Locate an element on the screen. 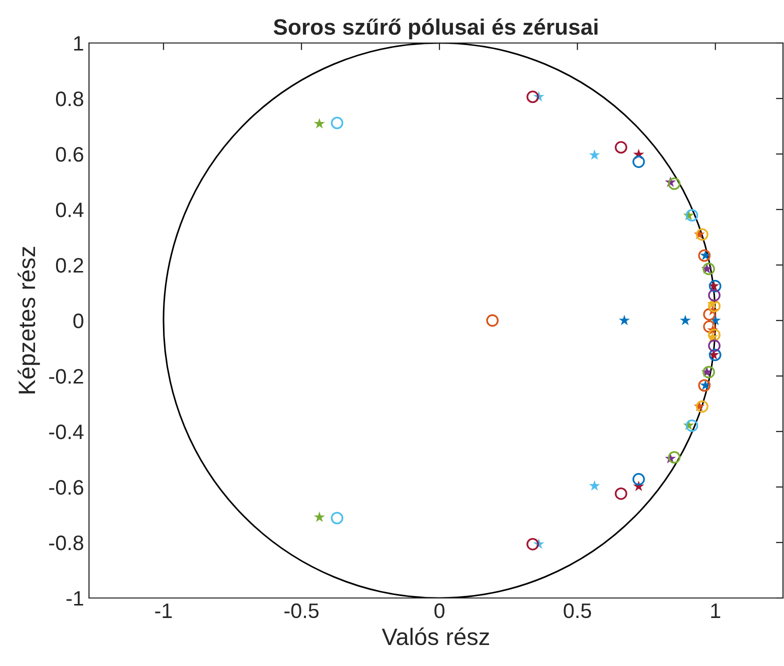 This screenshot has width=784, height=666. x-tick-label: -1 is located at coordinates (163, 611).